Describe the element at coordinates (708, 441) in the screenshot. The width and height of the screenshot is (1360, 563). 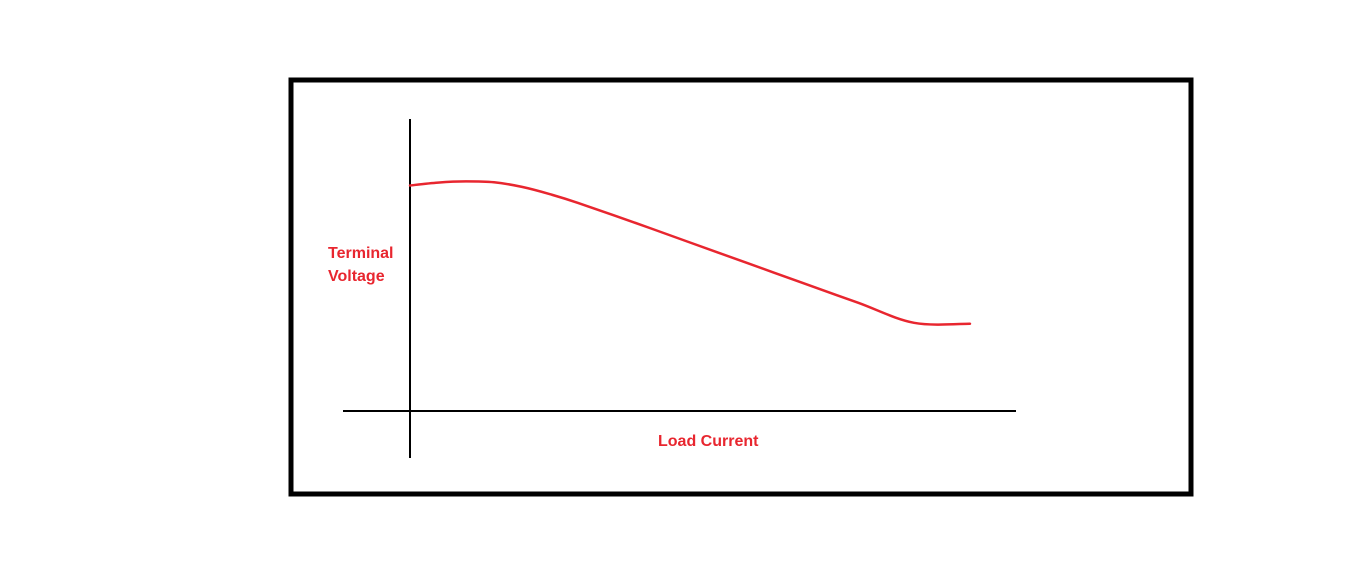
I see `x-axis-title: Load Current` at that location.